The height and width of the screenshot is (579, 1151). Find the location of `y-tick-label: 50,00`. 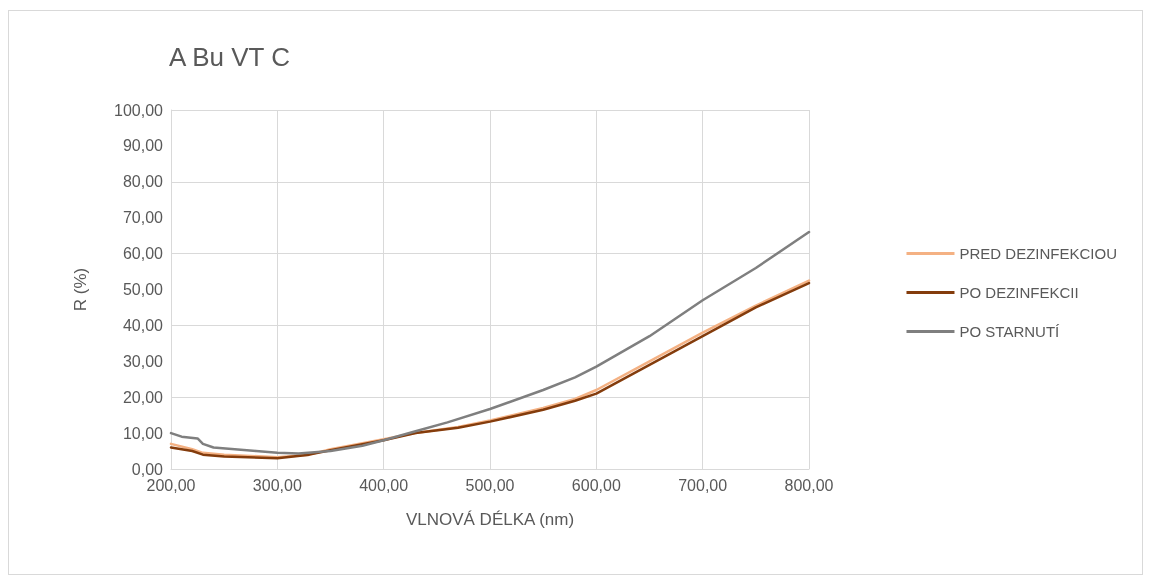

y-tick-label: 50,00 is located at coordinates (143, 289).